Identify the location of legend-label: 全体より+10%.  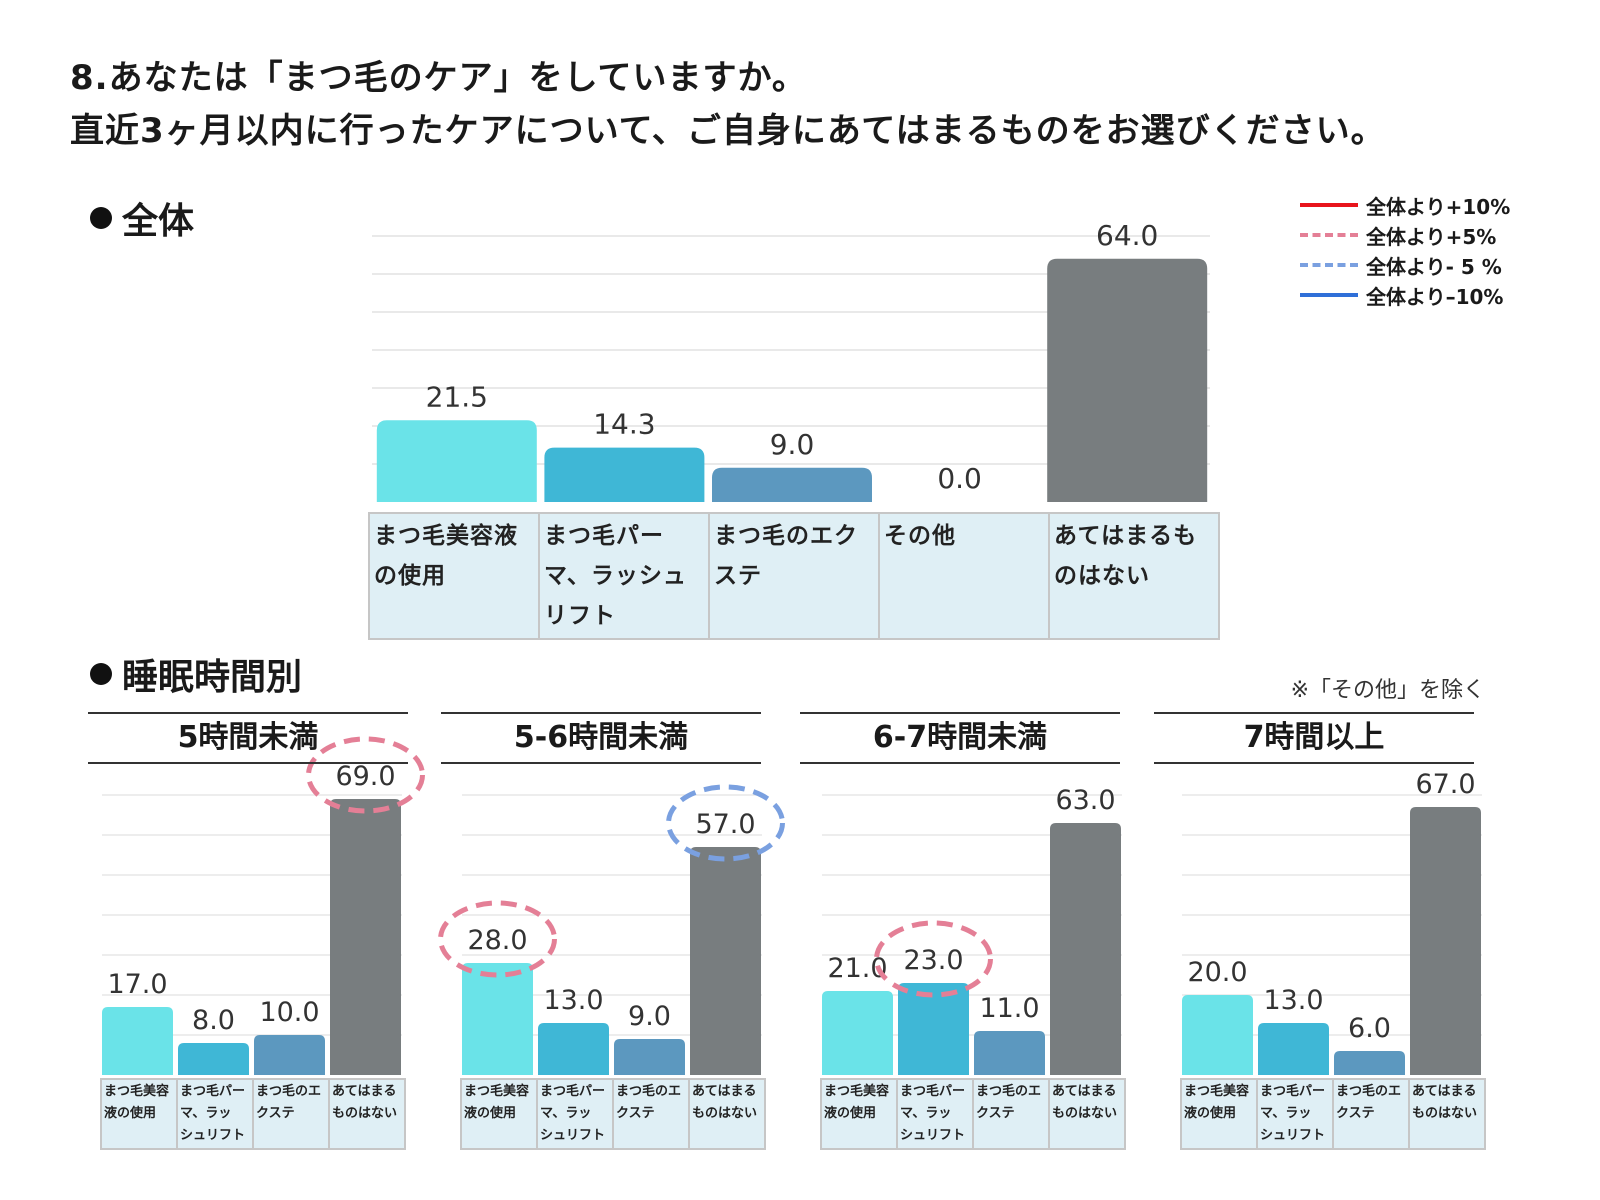
(1438, 206).